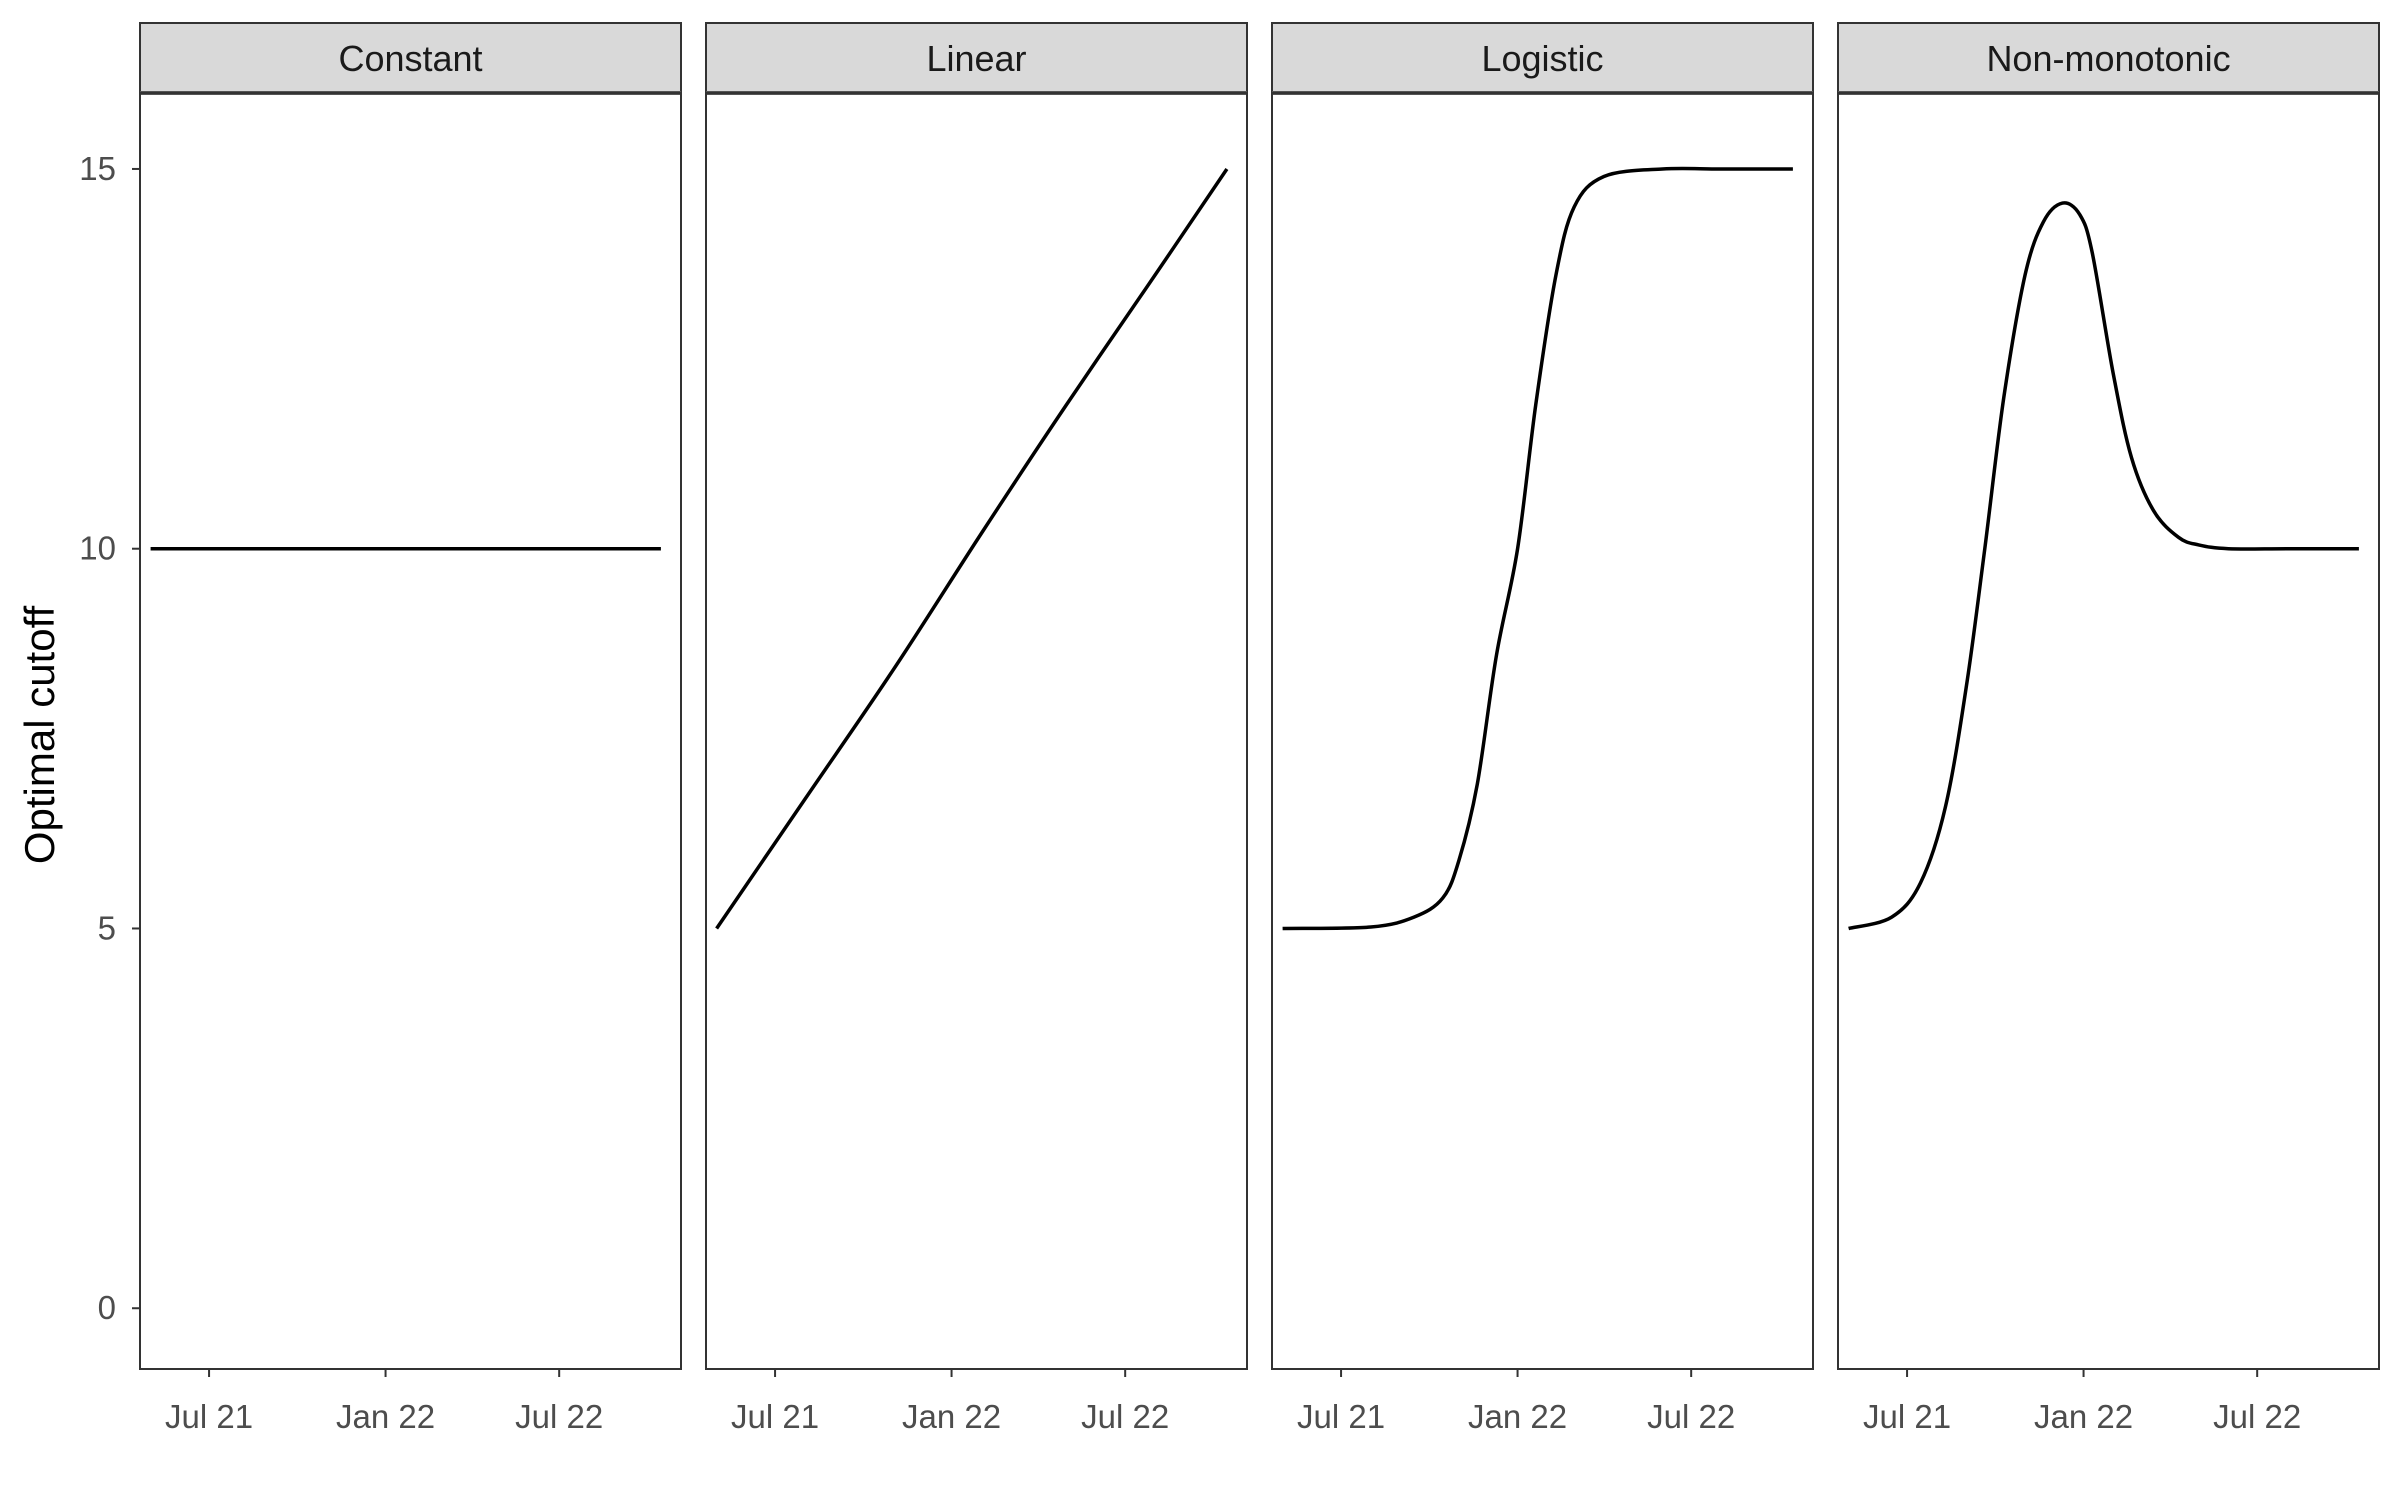 The height and width of the screenshot is (1500, 2400). What do you see at coordinates (97, 168) in the screenshot?
I see `y-tick-label: 15` at bounding box center [97, 168].